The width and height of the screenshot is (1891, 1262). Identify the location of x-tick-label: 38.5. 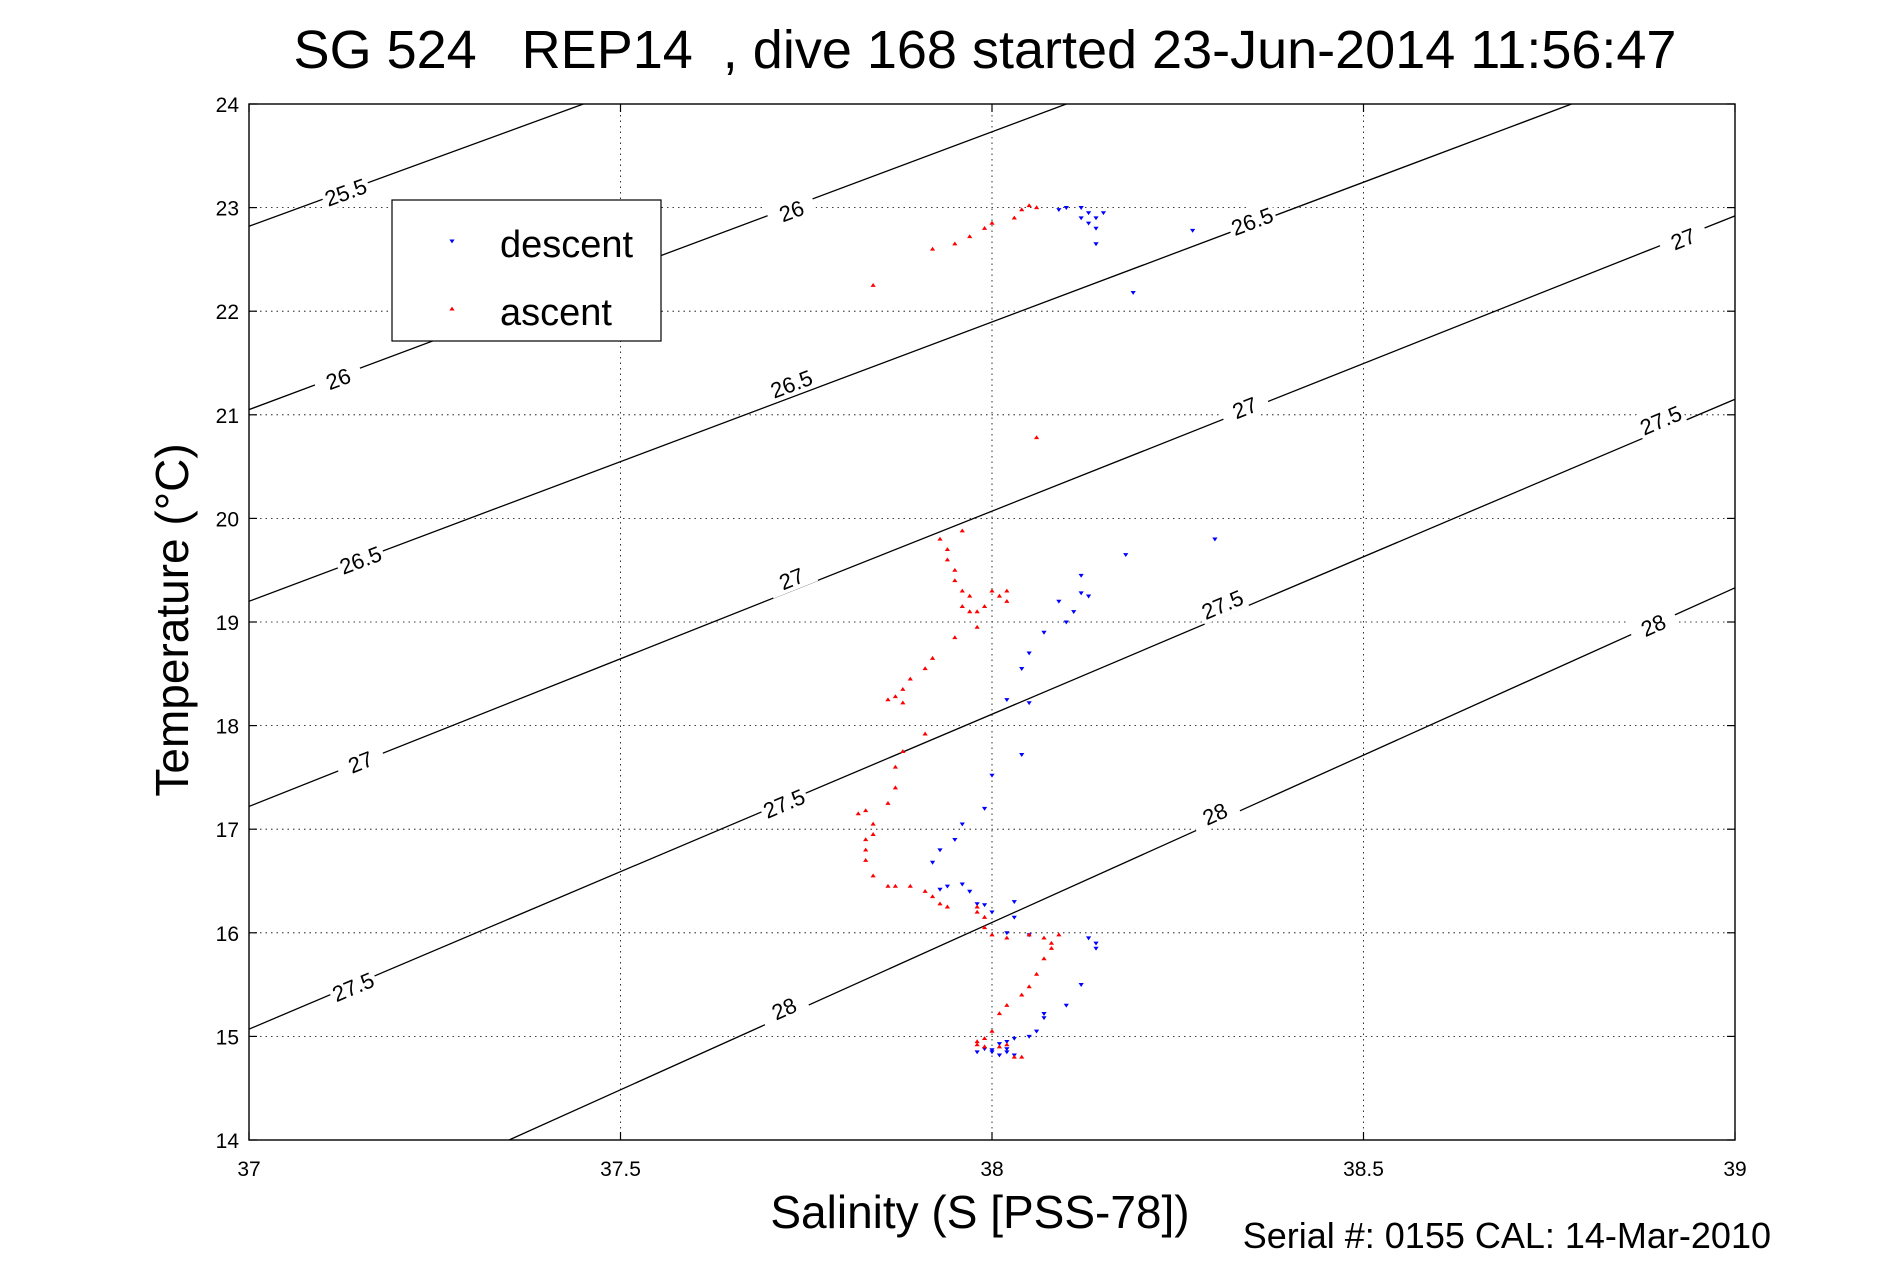
(1363, 1169).